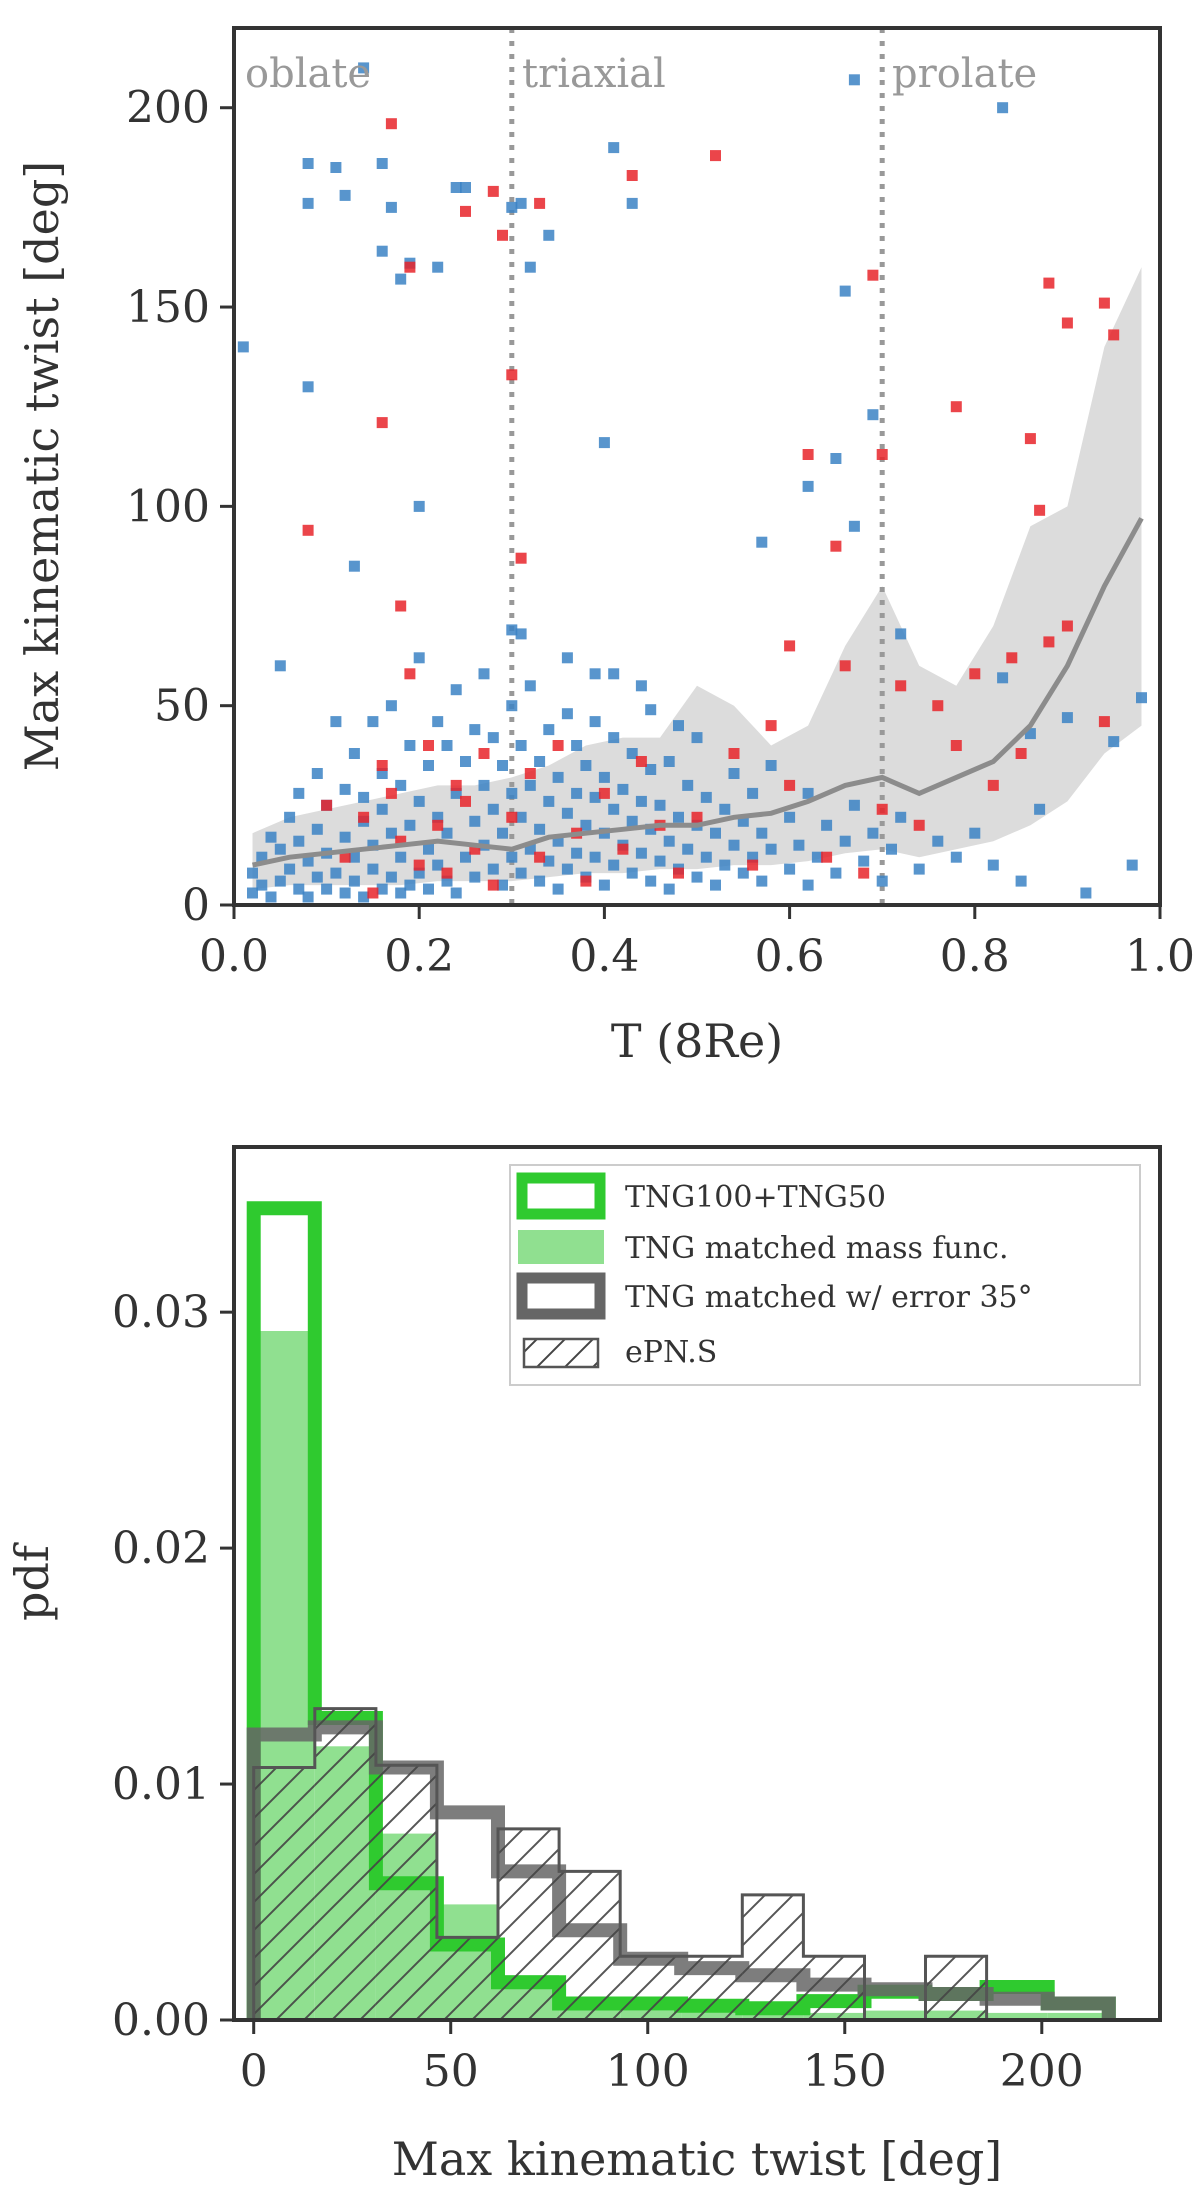 The height and width of the screenshot is (2189, 1200). What do you see at coordinates (161, 1784) in the screenshot?
I see `y-tick-label: 0.01` at bounding box center [161, 1784].